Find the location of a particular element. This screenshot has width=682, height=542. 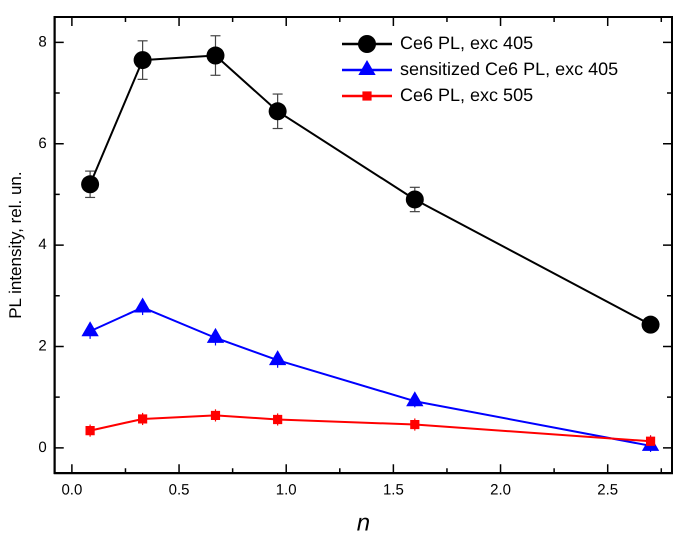

x-axis-title: n is located at coordinates (363, 522).